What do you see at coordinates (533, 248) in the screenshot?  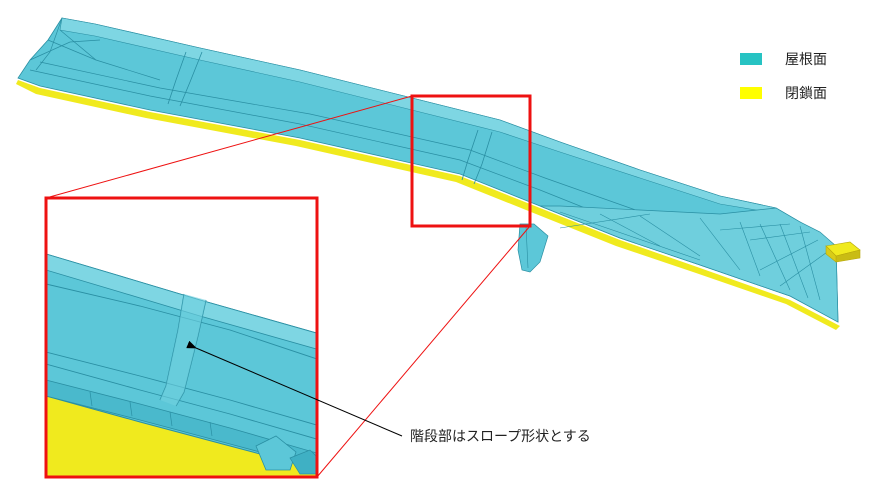 I see `stair-drop-block` at bounding box center [533, 248].